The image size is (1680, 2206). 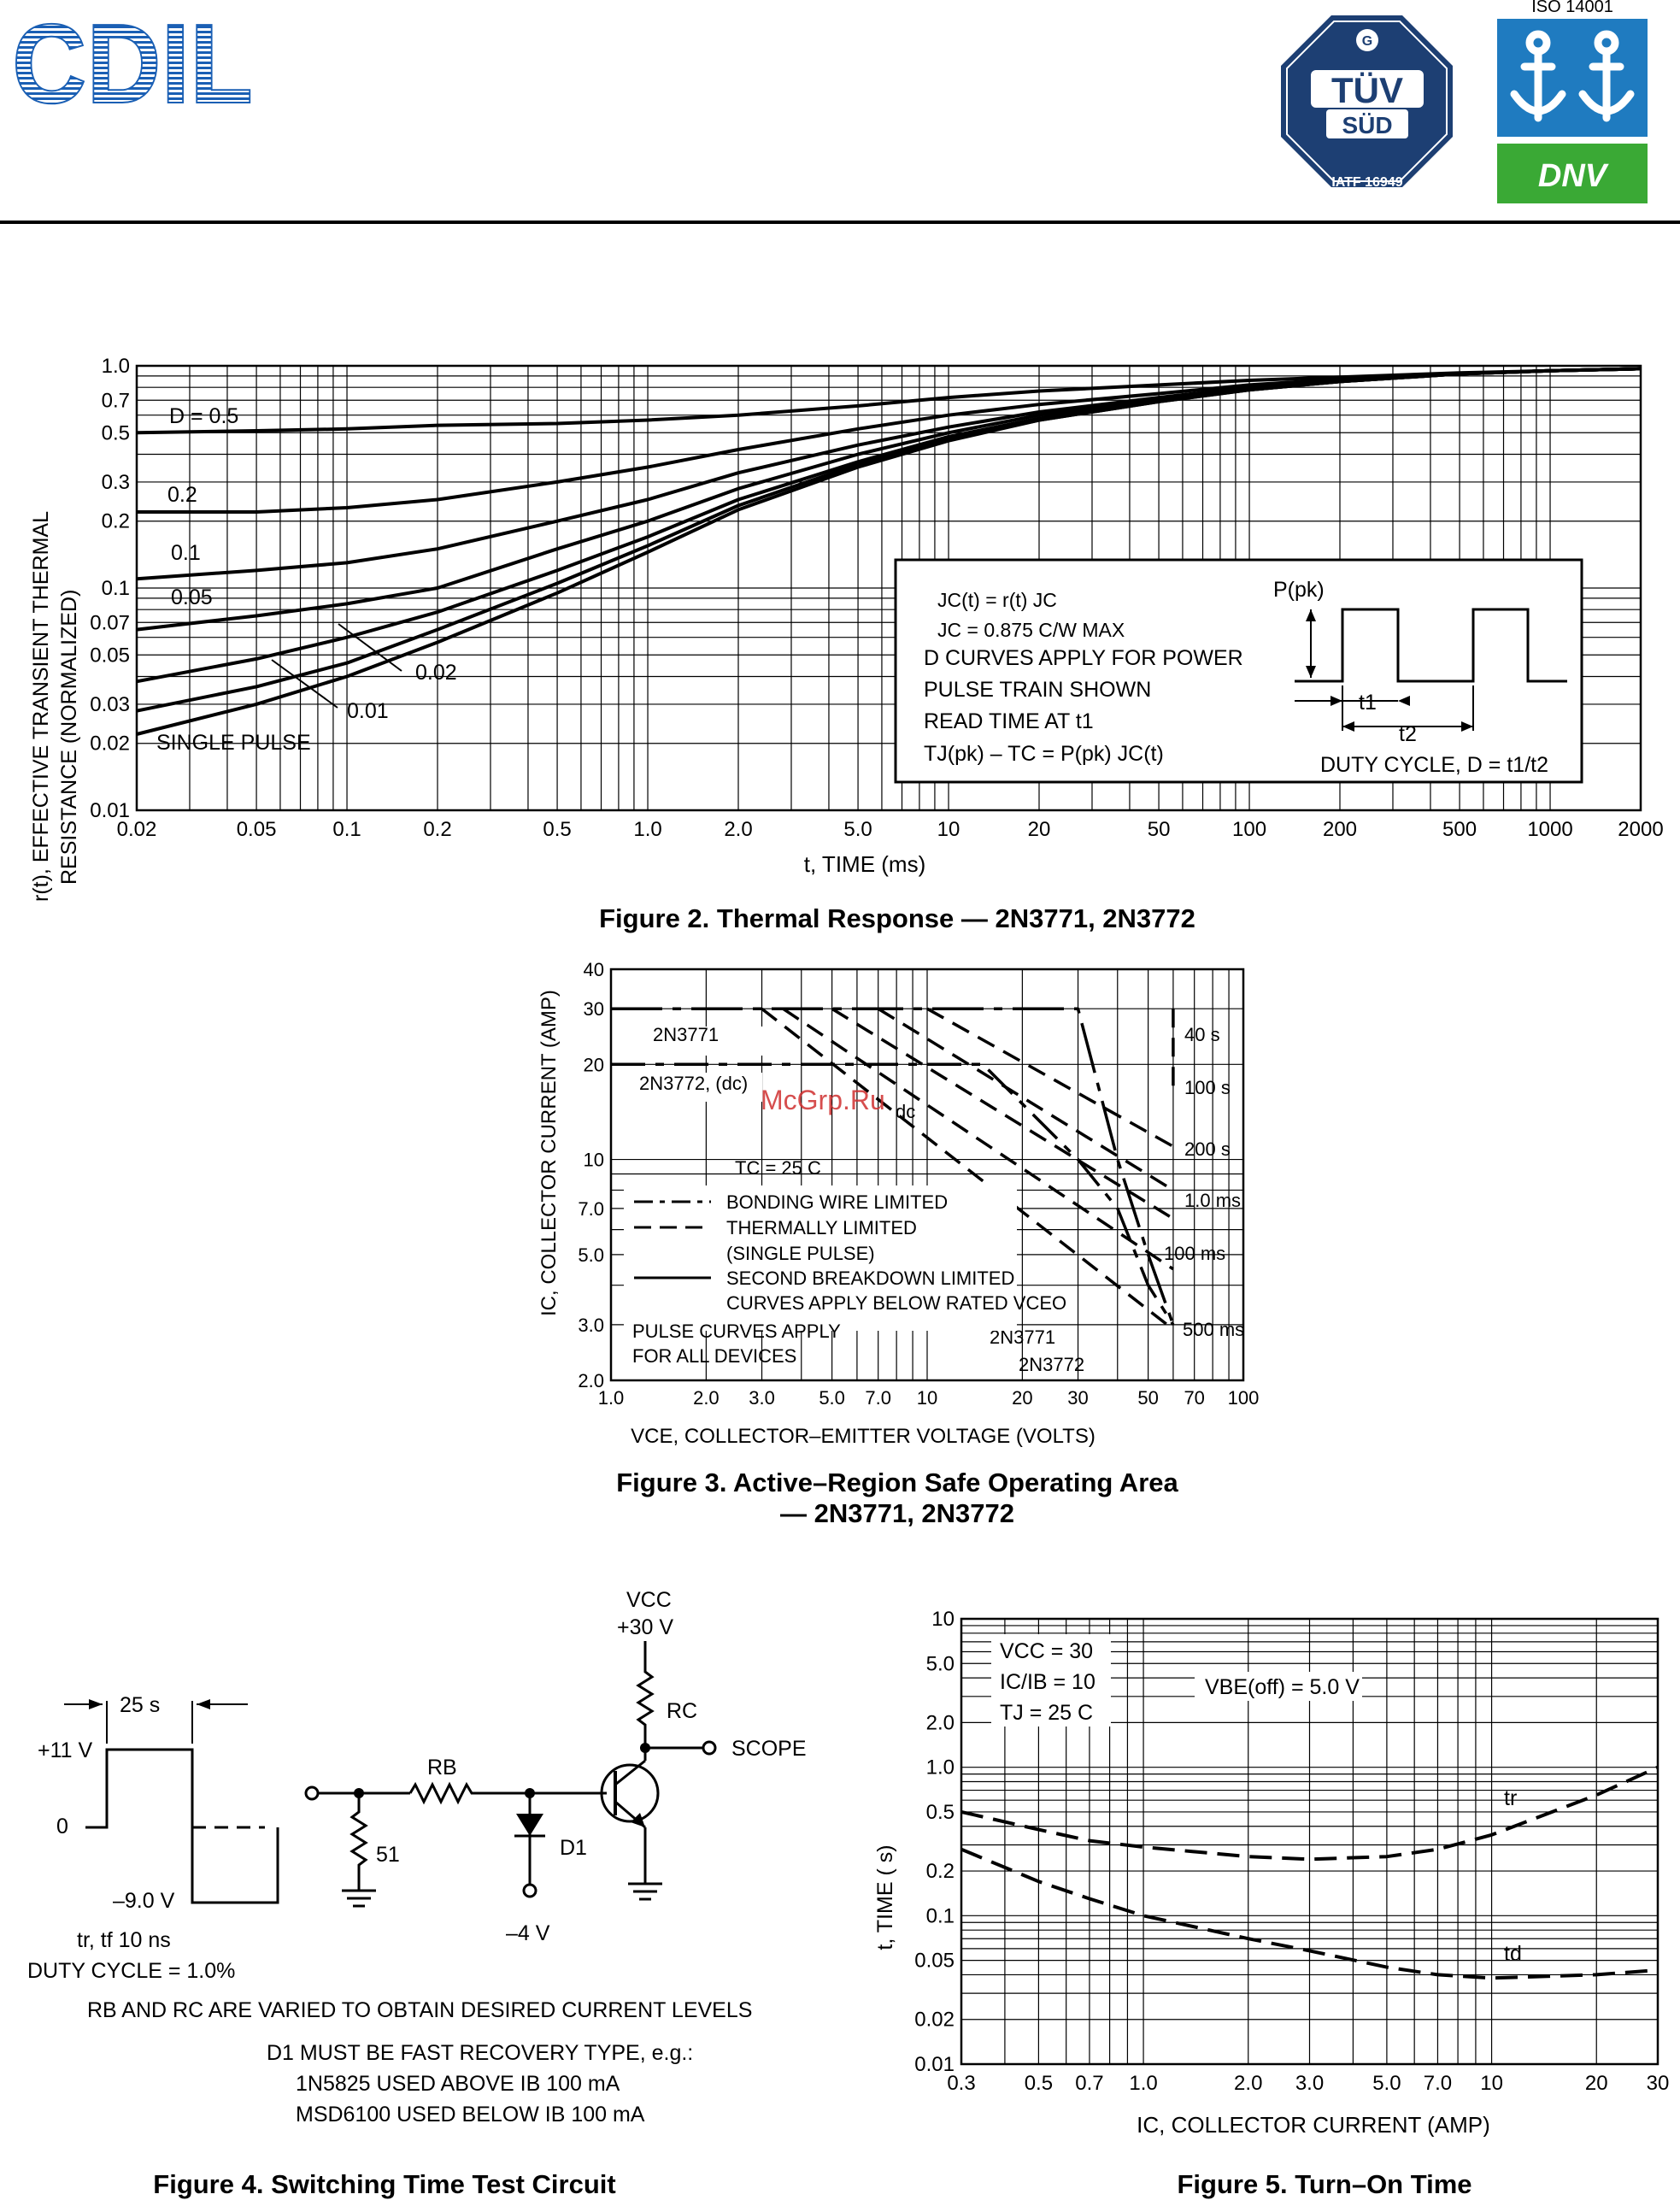 I want to click on label-500ms: 500 ms, so click(x=1213, y=1329).